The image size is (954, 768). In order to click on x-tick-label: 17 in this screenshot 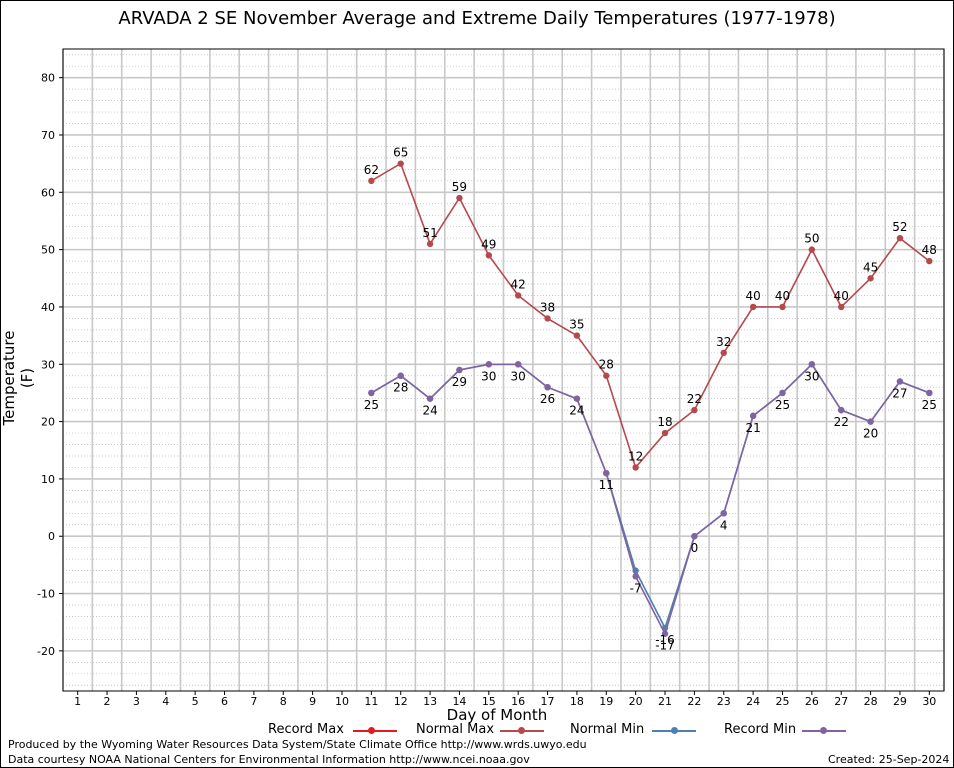, I will do `click(548, 701)`.